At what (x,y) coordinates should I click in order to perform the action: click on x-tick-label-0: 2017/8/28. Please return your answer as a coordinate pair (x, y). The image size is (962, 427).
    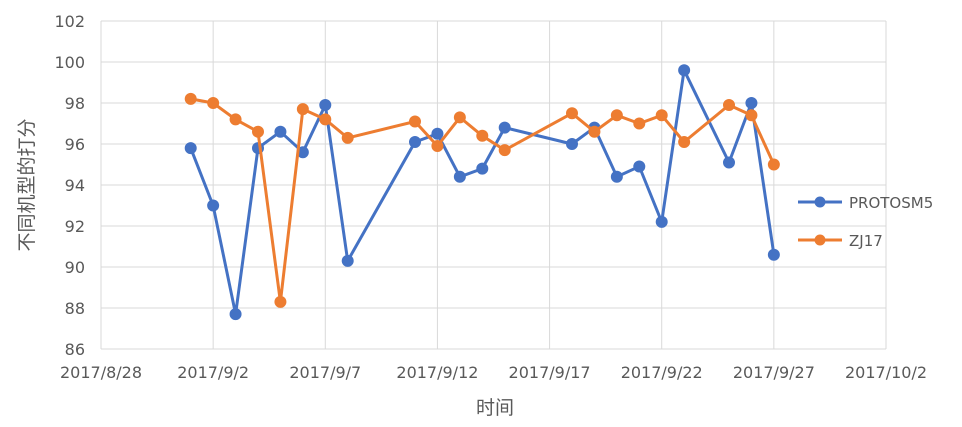
    Looking at the image, I should click on (101, 372).